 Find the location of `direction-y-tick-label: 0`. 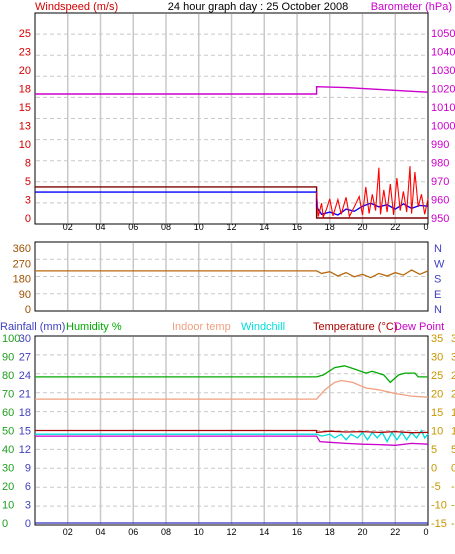

direction-y-tick-label: 0 is located at coordinates (28, 310).